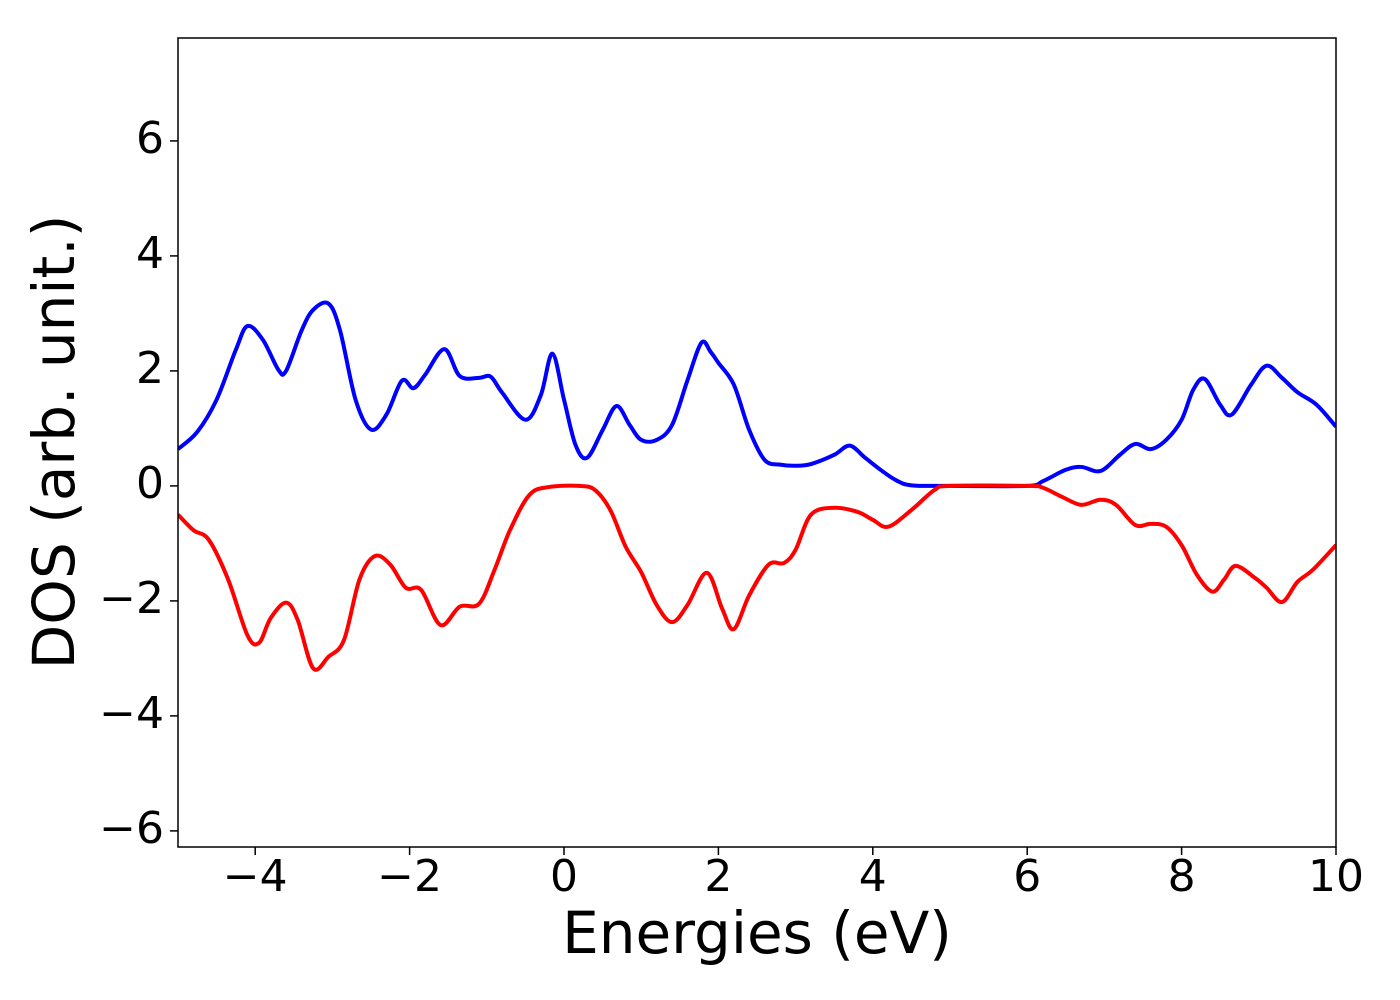 The width and height of the screenshot is (1400, 1000). I want to click on y-tick-label: −2, so click(131, 598).